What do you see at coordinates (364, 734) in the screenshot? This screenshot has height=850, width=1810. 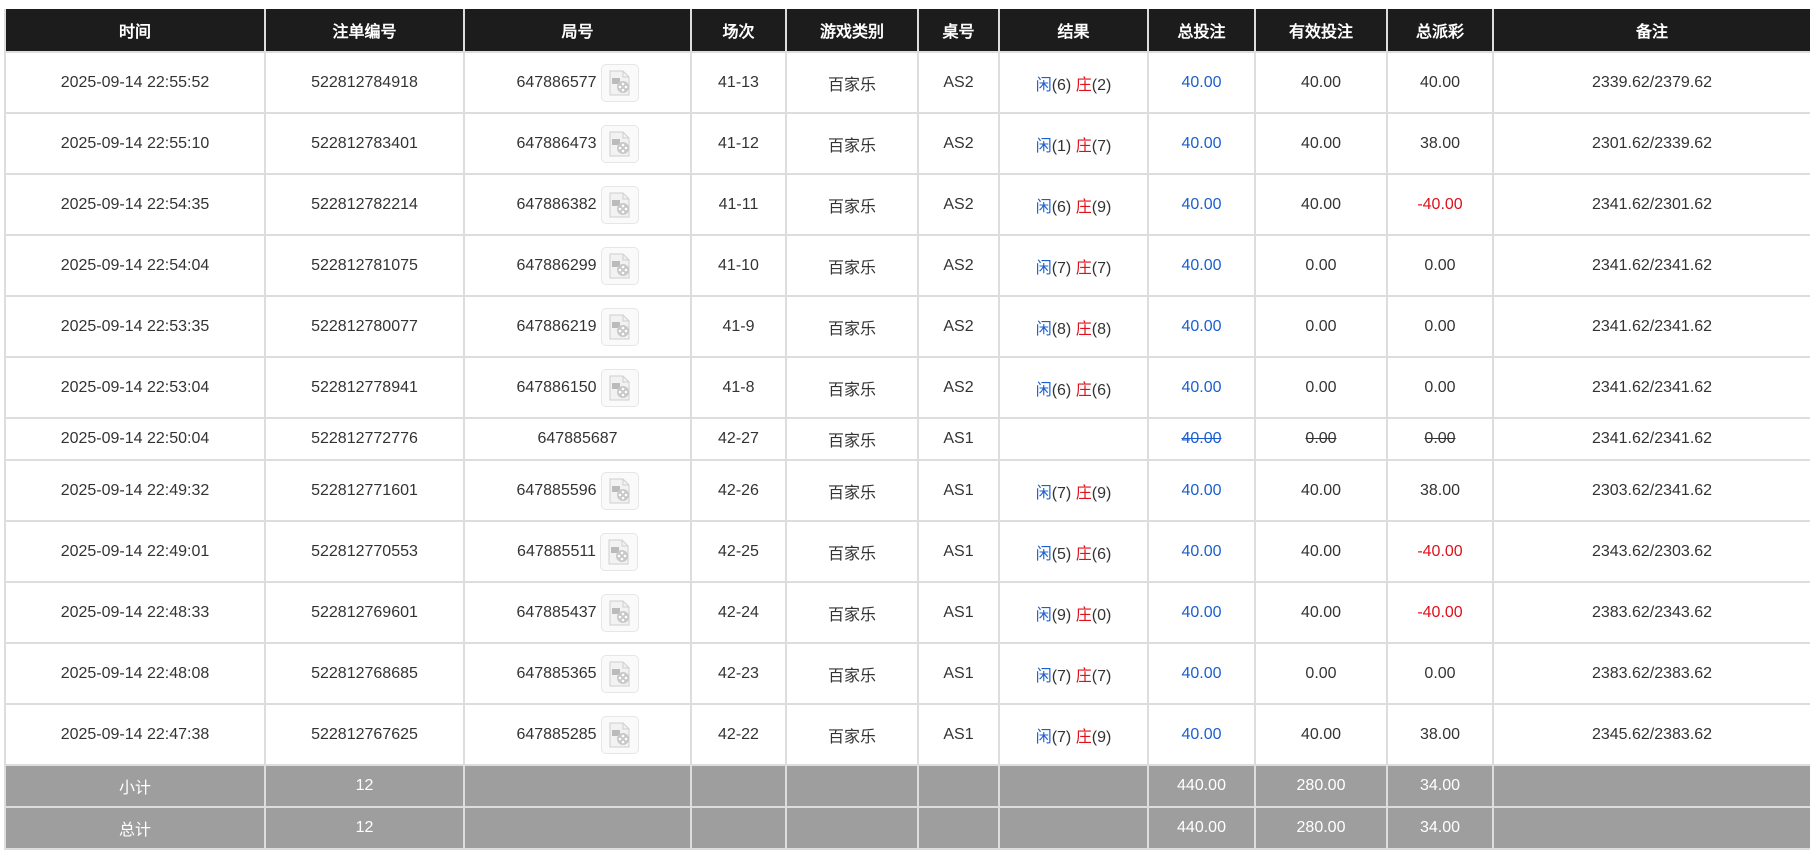 I see `bet-id-cell: 522812767625` at bounding box center [364, 734].